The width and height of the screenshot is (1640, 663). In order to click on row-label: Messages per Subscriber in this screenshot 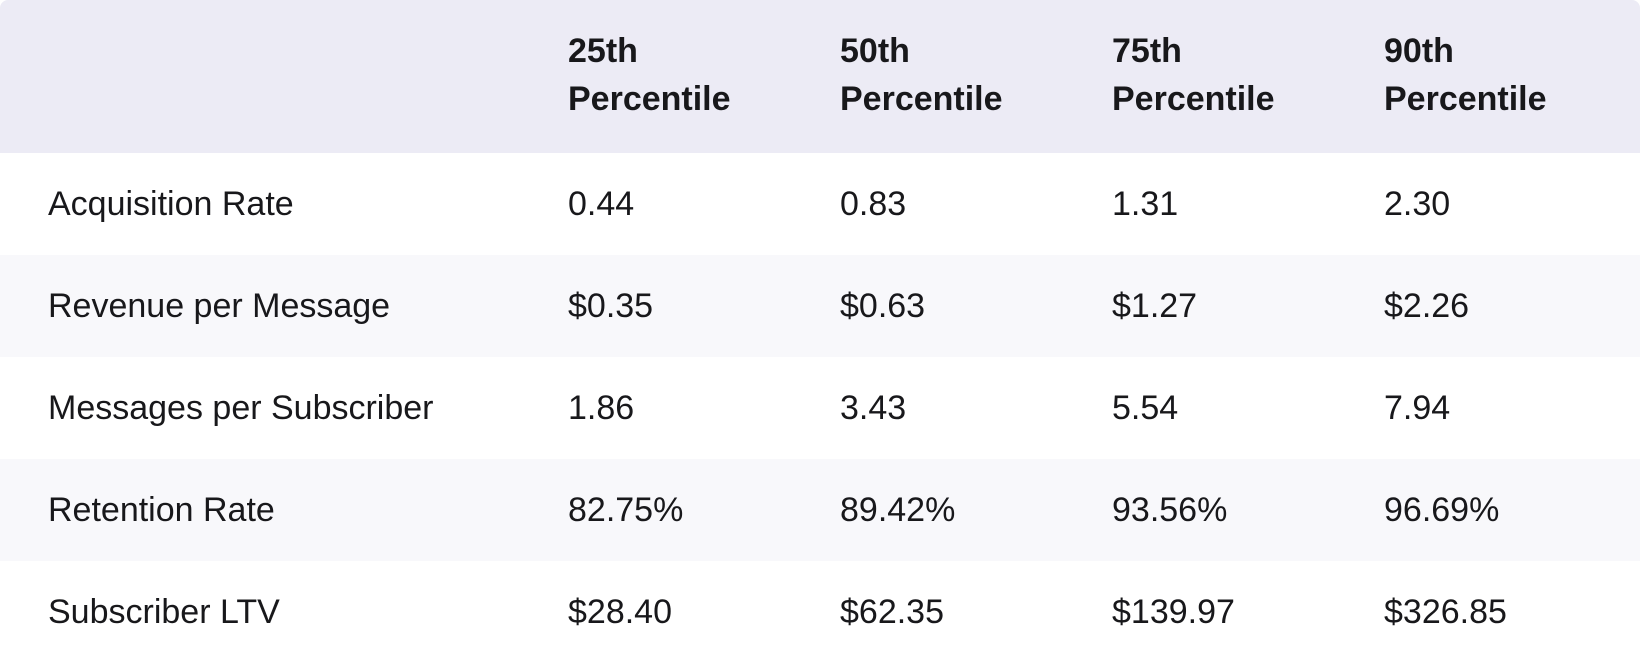, I will do `click(241, 407)`.